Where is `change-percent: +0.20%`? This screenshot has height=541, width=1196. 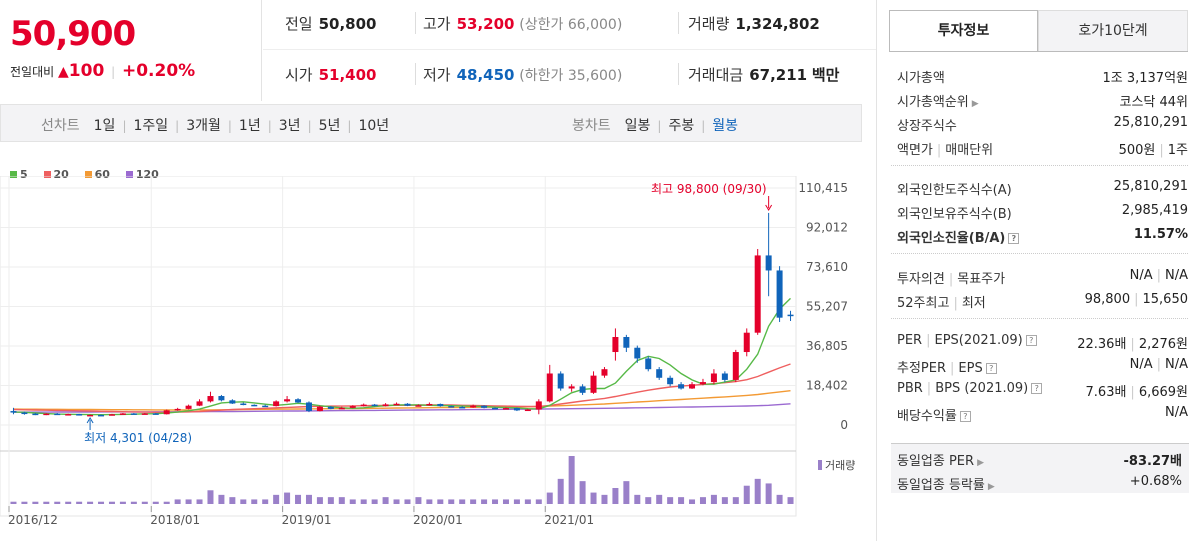 change-percent: +0.20% is located at coordinates (158, 71).